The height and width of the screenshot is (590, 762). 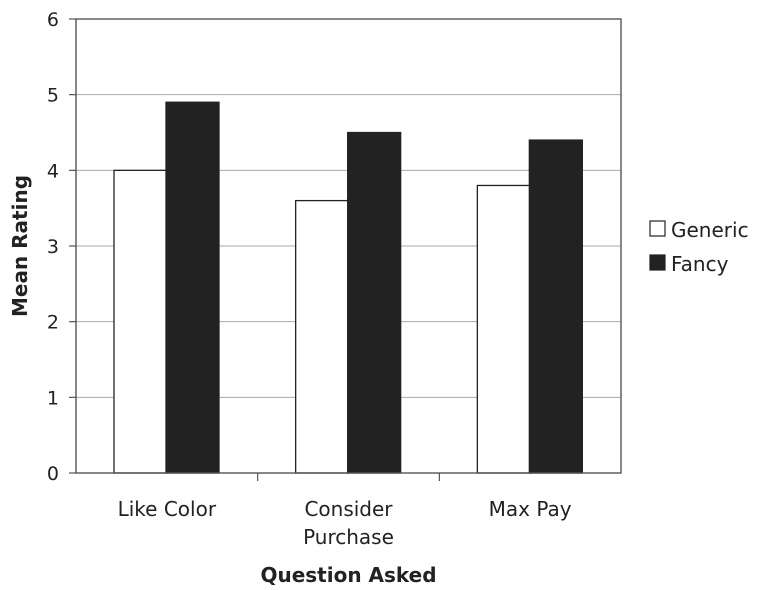 What do you see at coordinates (348, 575) in the screenshot?
I see `x-axis-title: Question Asked` at bounding box center [348, 575].